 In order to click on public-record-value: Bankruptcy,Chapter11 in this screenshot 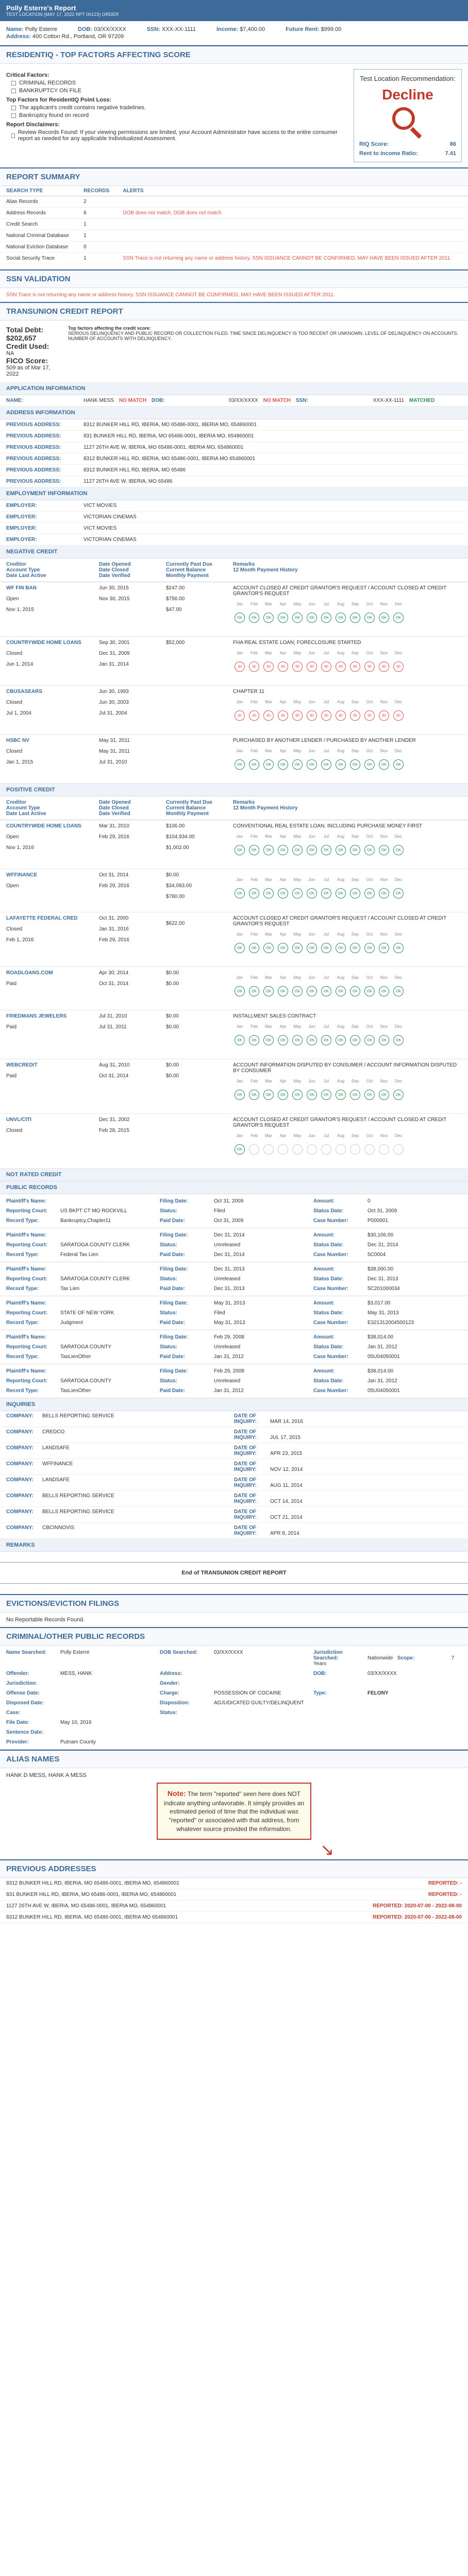, I will do `click(85, 1221)`.